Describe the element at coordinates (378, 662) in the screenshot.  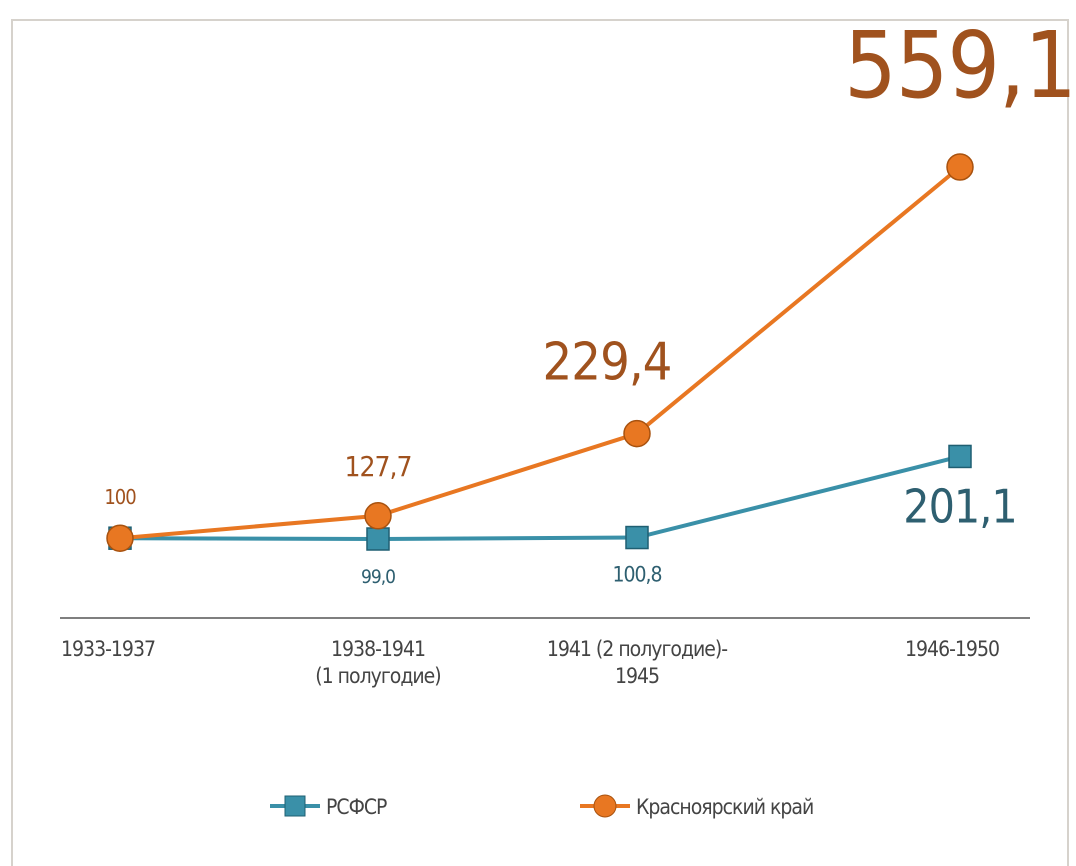
I see `x-tick-label: 1938-1941 (1 полугодие)` at that location.